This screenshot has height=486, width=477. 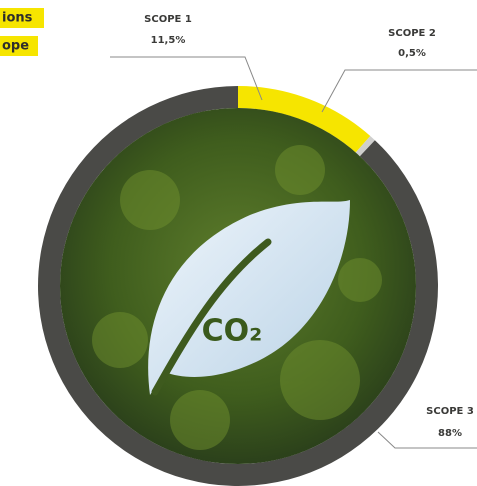 I want to click on heading-fragment: ope, so click(x=15, y=46).